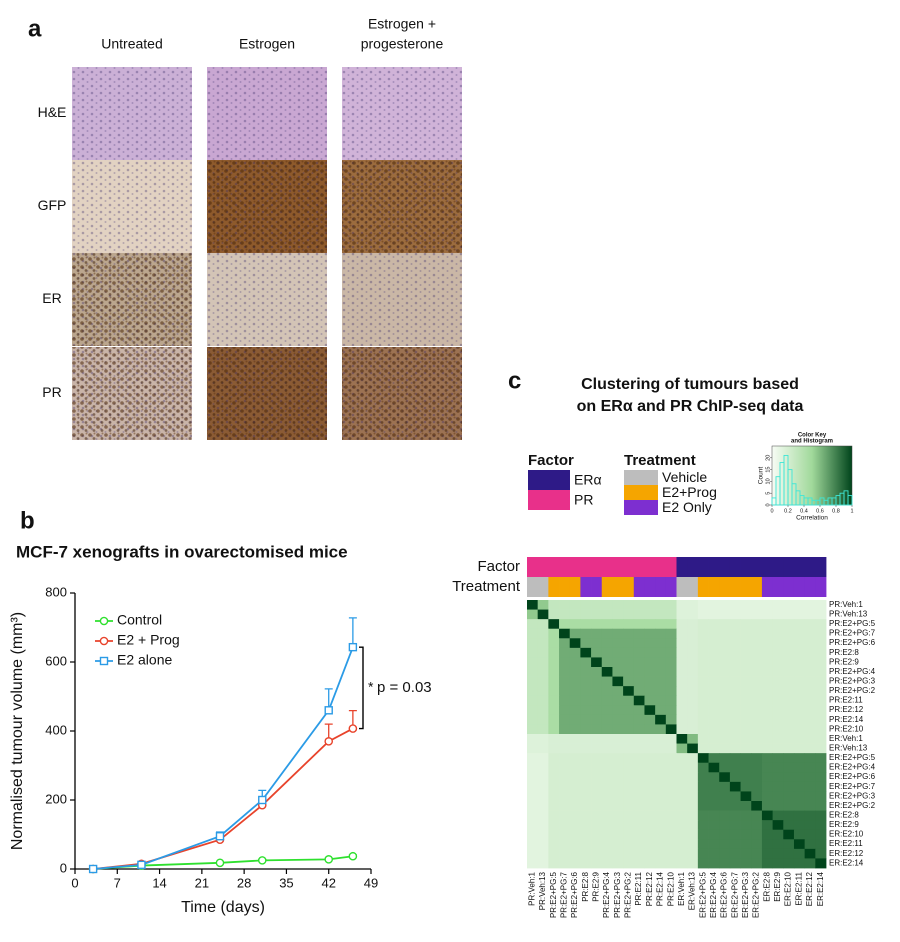  Describe the element at coordinates (690, 384) in the screenshot. I see `heatmap-title: Clustering of tumours based` at that location.